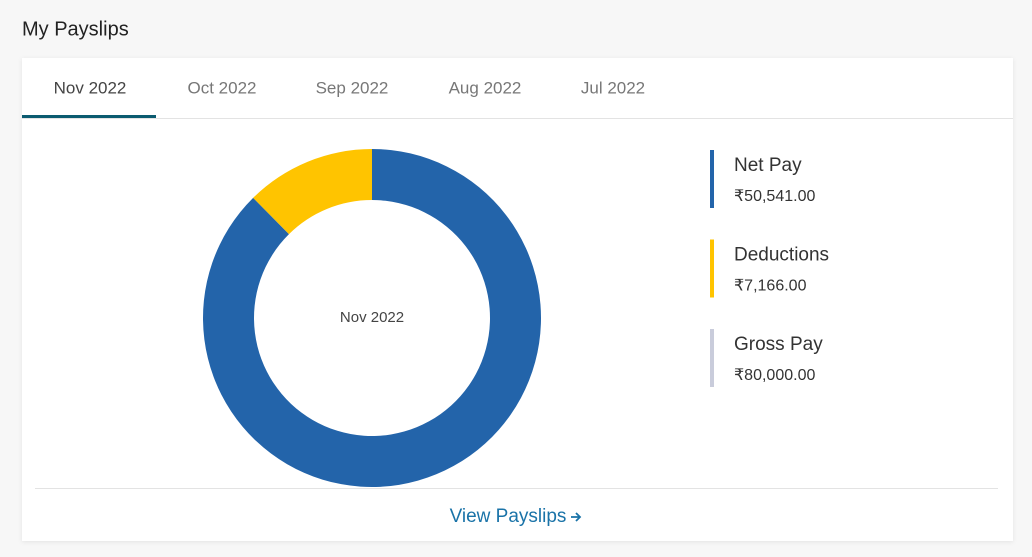 Image resolution: width=1032 pixels, height=557 pixels. I want to click on tab: Aug 2022, so click(485, 87).